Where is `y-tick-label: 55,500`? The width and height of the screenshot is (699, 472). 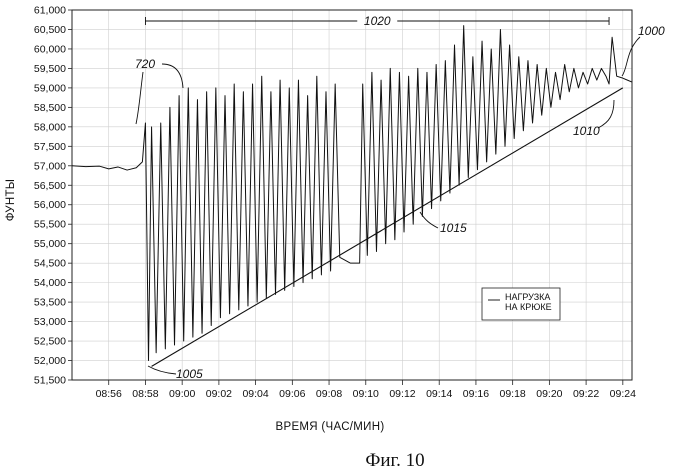 y-tick-label: 55,500 is located at coordinates (50, 225).